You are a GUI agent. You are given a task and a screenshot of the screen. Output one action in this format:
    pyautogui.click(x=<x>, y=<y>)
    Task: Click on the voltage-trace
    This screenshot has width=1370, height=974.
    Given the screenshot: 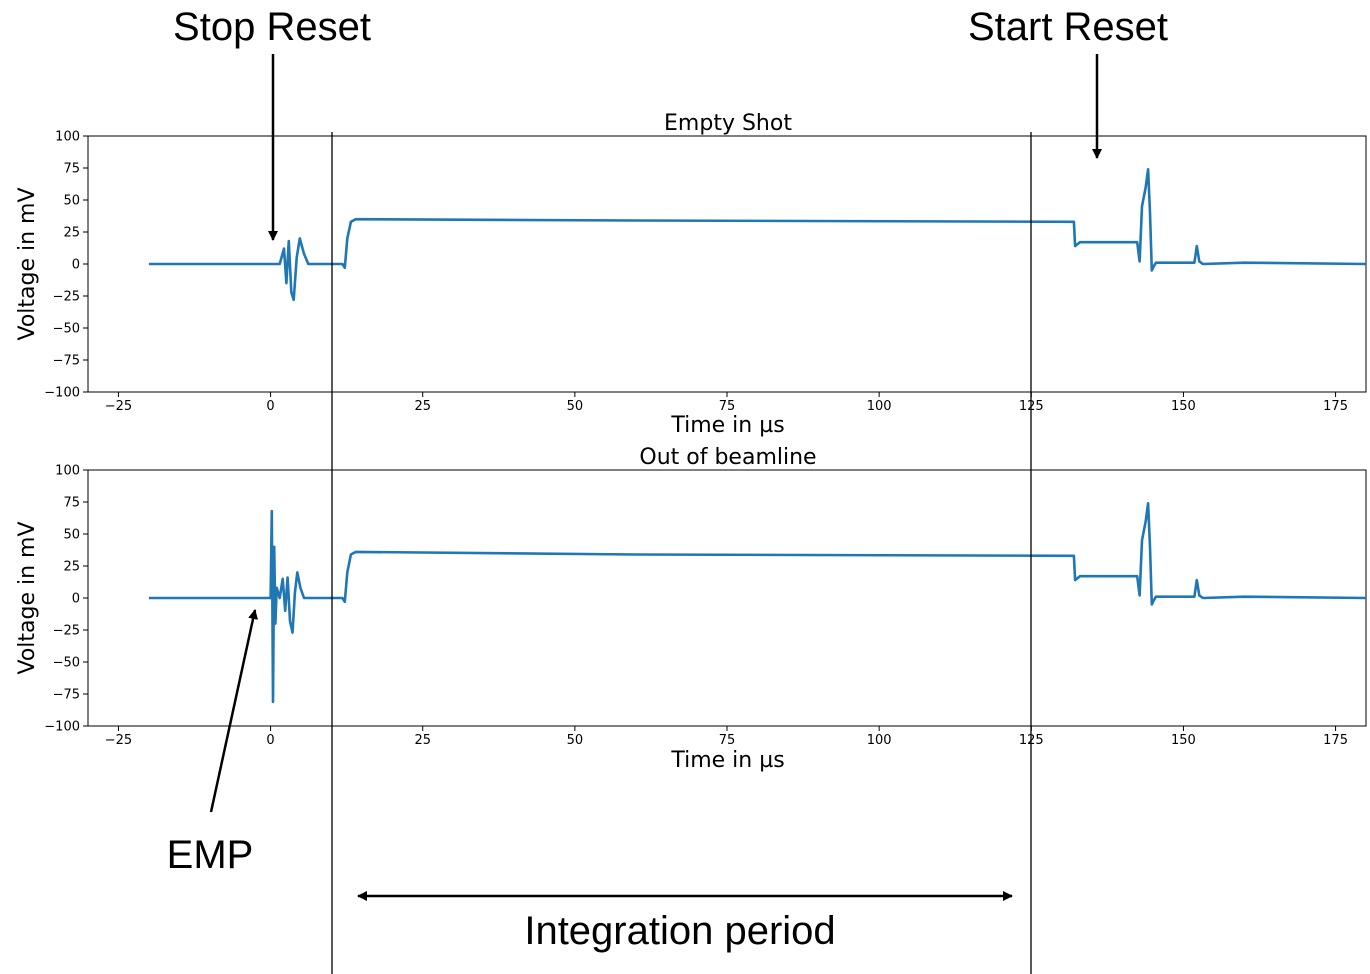 What is the action you would take?
    pyautogui.click(x=757, y=235)
    